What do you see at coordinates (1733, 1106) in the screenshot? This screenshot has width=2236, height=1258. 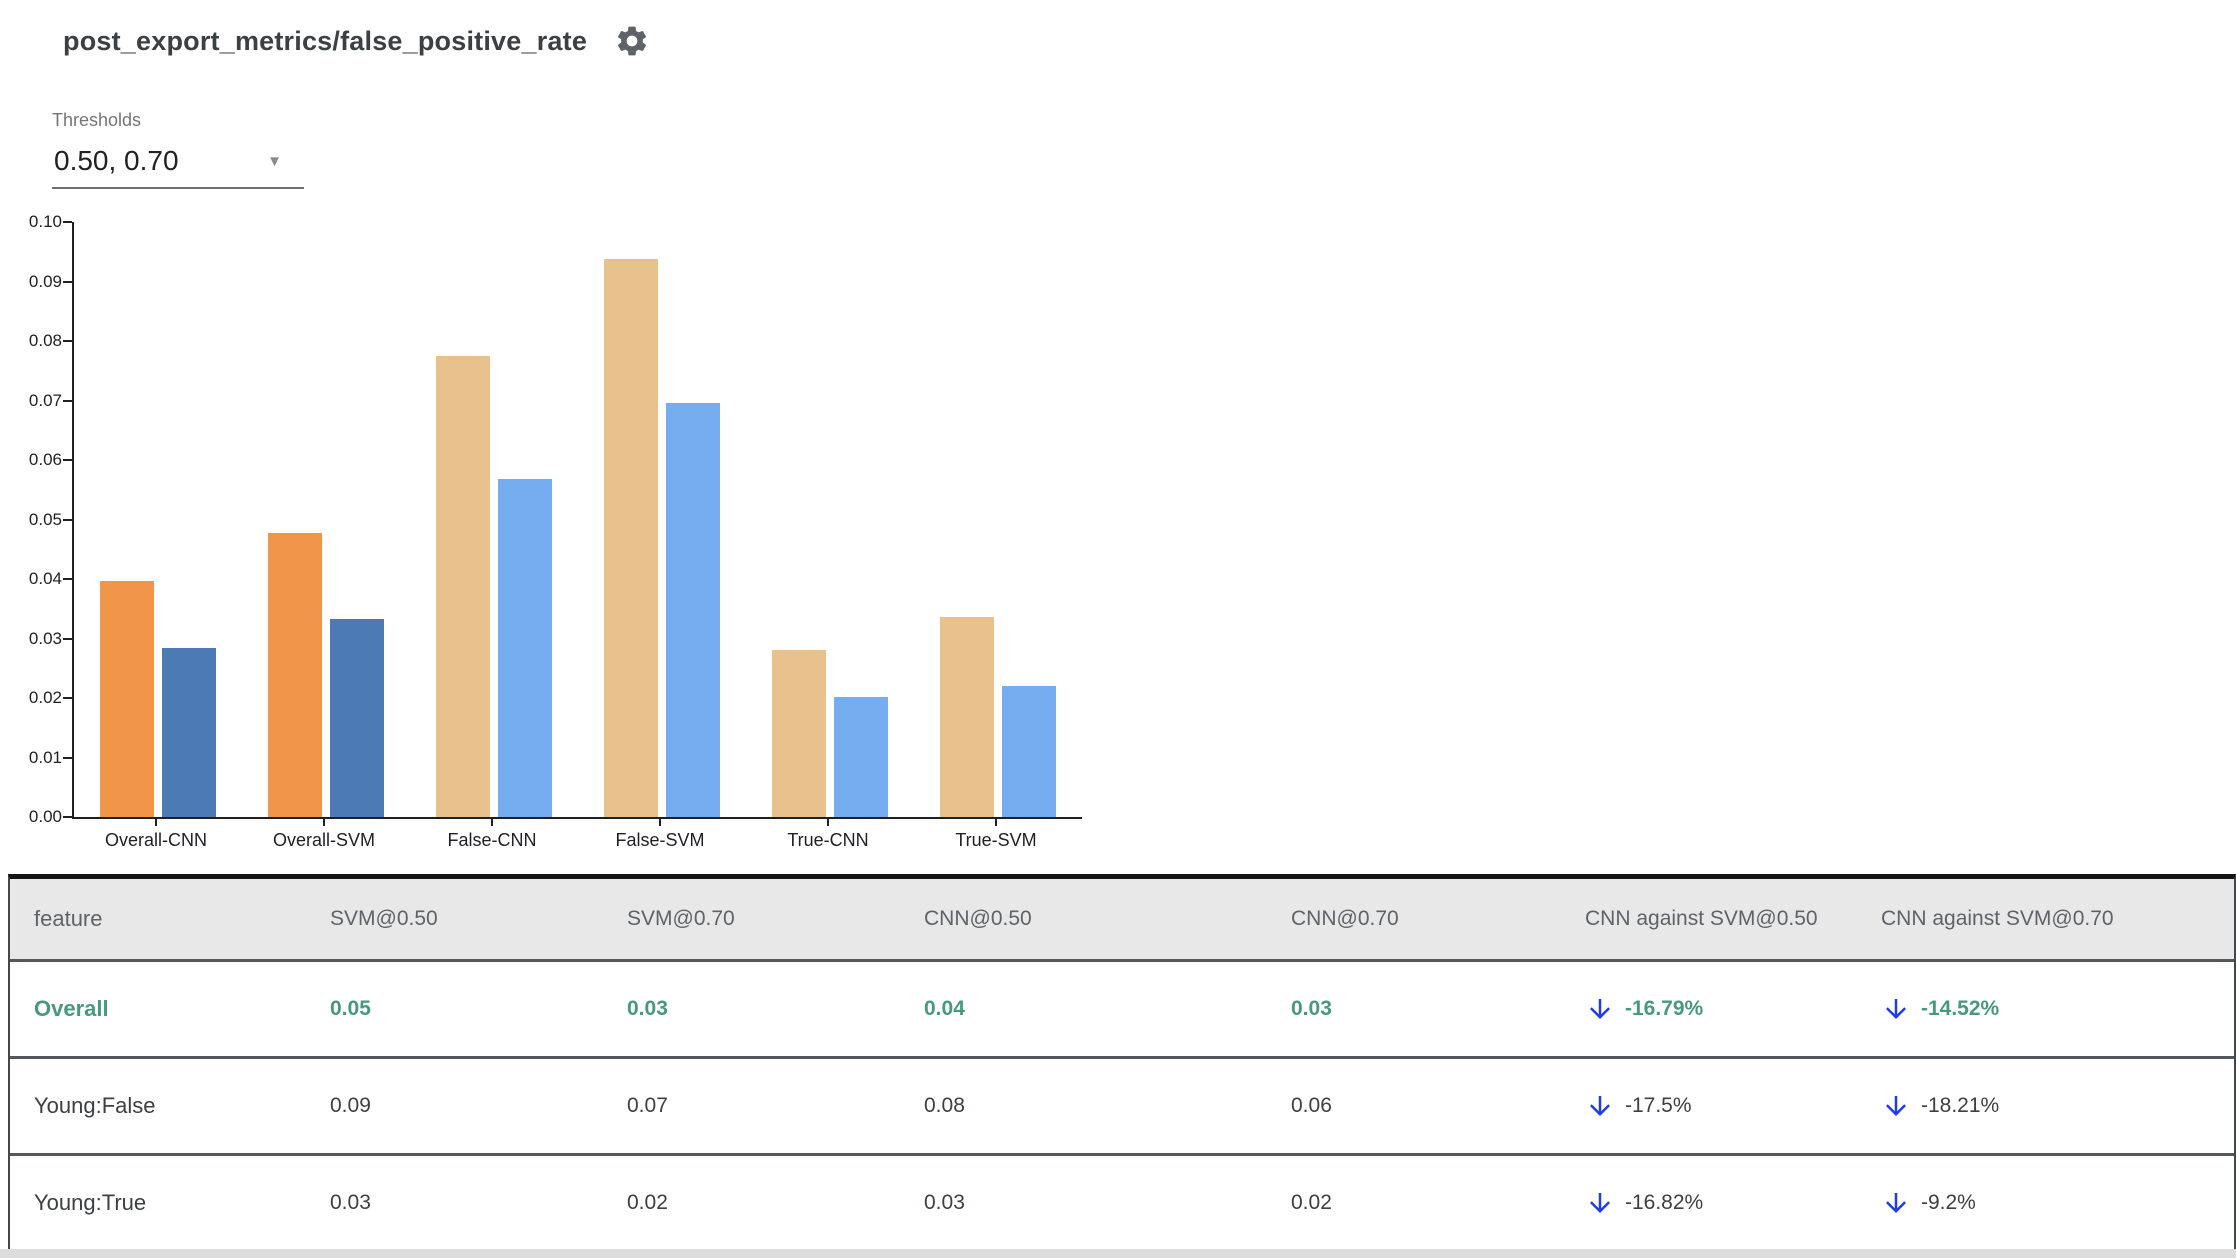 I see `delta-cell: -17.5%` at bounding box center [1733, 1106].